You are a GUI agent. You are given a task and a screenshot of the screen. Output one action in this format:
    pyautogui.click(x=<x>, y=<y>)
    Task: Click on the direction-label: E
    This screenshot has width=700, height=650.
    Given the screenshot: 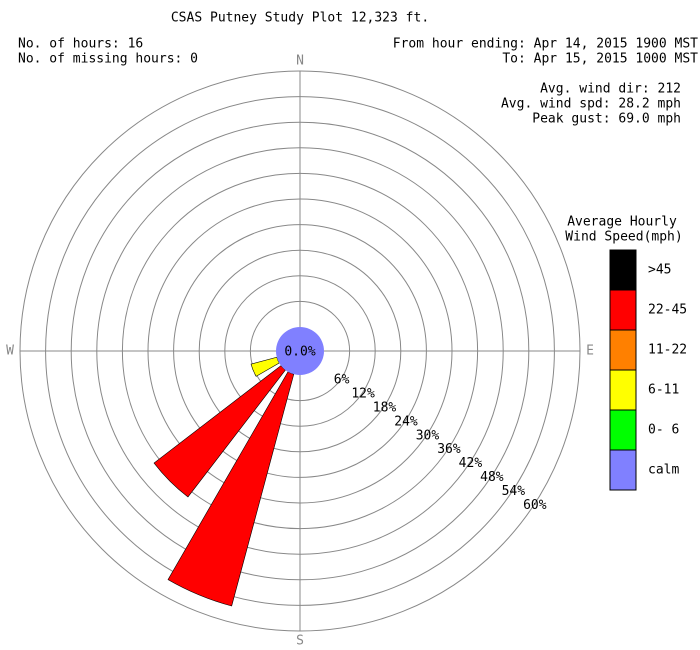 What is the action you would take?
    pyautogui.click(x=590, y=351)
    